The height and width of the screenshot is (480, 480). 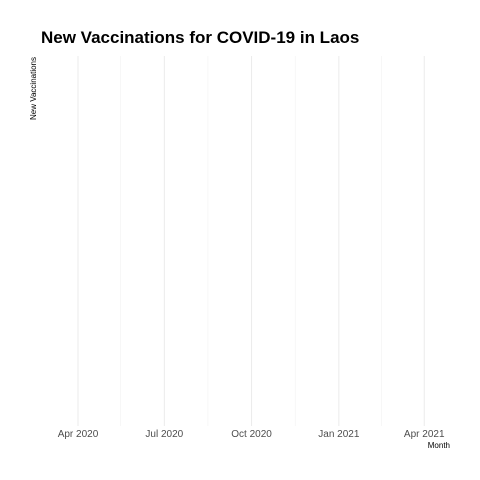 What do you see at coordinates (339, 434) in the screenshot?
I see `x-tick-label: Jan 2021` at bounding box center [339, 434].